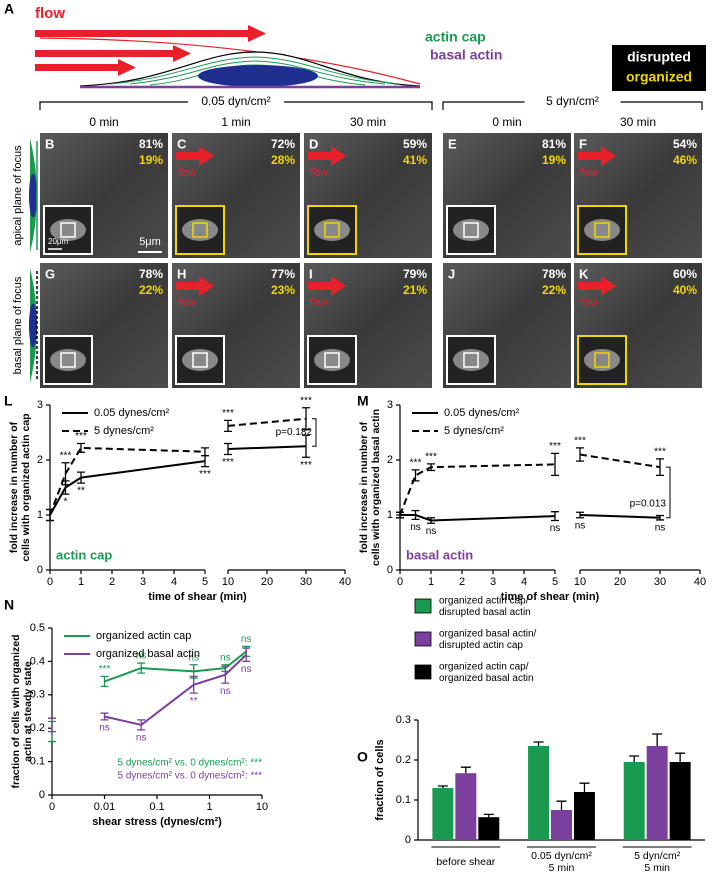  What do you see at coordinates (554, 144) in the screenshot?
I see `percent-disrupted: 81%` at bounding box center [554, 144].